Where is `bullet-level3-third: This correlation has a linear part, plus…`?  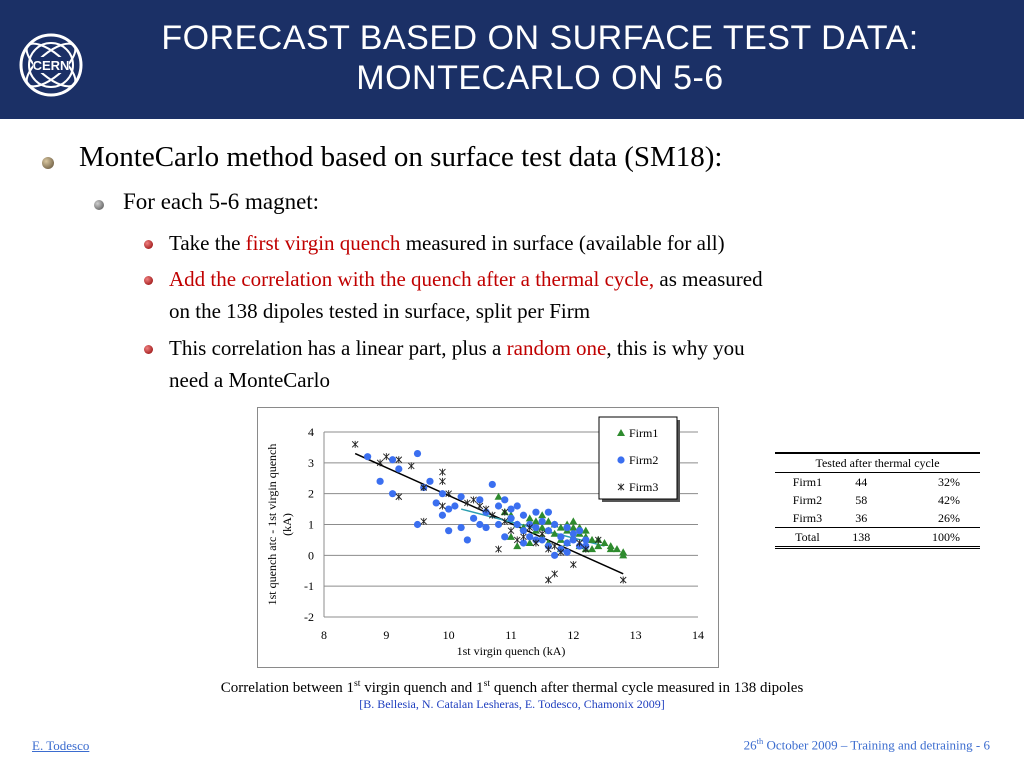
bullet-level3-third: This correlation has a linear part, plus… is located at coordinates (579, 364).